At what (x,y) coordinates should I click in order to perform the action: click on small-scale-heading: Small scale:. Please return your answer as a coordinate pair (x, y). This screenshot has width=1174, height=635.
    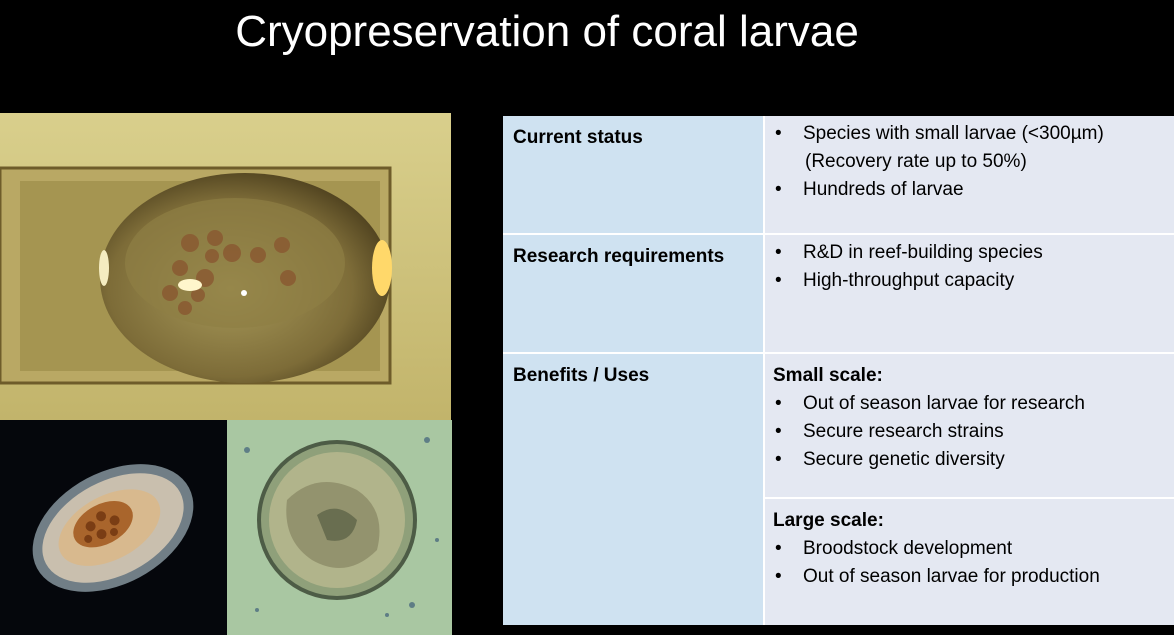
    Looking at the image, I should click on (828, 375).